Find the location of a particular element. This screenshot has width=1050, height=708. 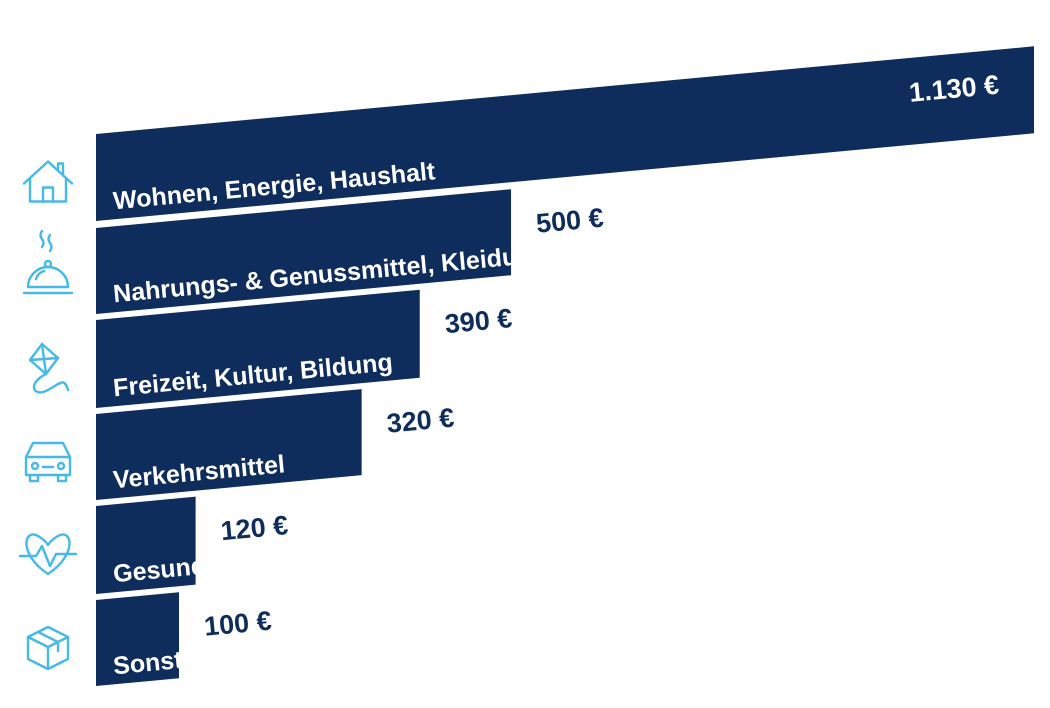

value-label: 120 € is located at coordinates (254, 528).